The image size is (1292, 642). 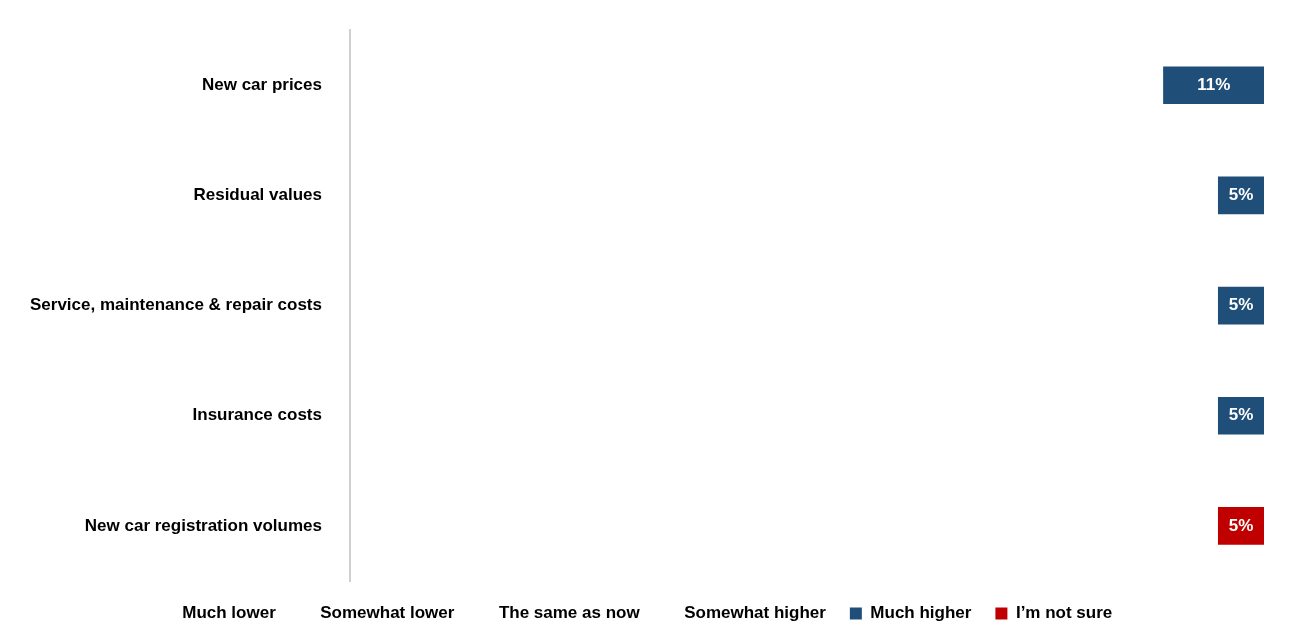 What do you see at coordinates (257, 195) in the screenshot?
I see `y-tick-label: Residual values` at bounding box center [257, 195].